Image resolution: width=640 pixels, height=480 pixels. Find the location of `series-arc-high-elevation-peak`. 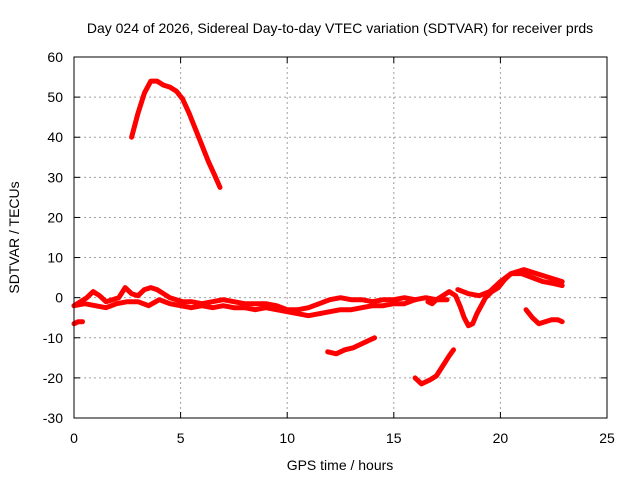

series-arc-high-elevation-peak is located at coordinates (176, 134).